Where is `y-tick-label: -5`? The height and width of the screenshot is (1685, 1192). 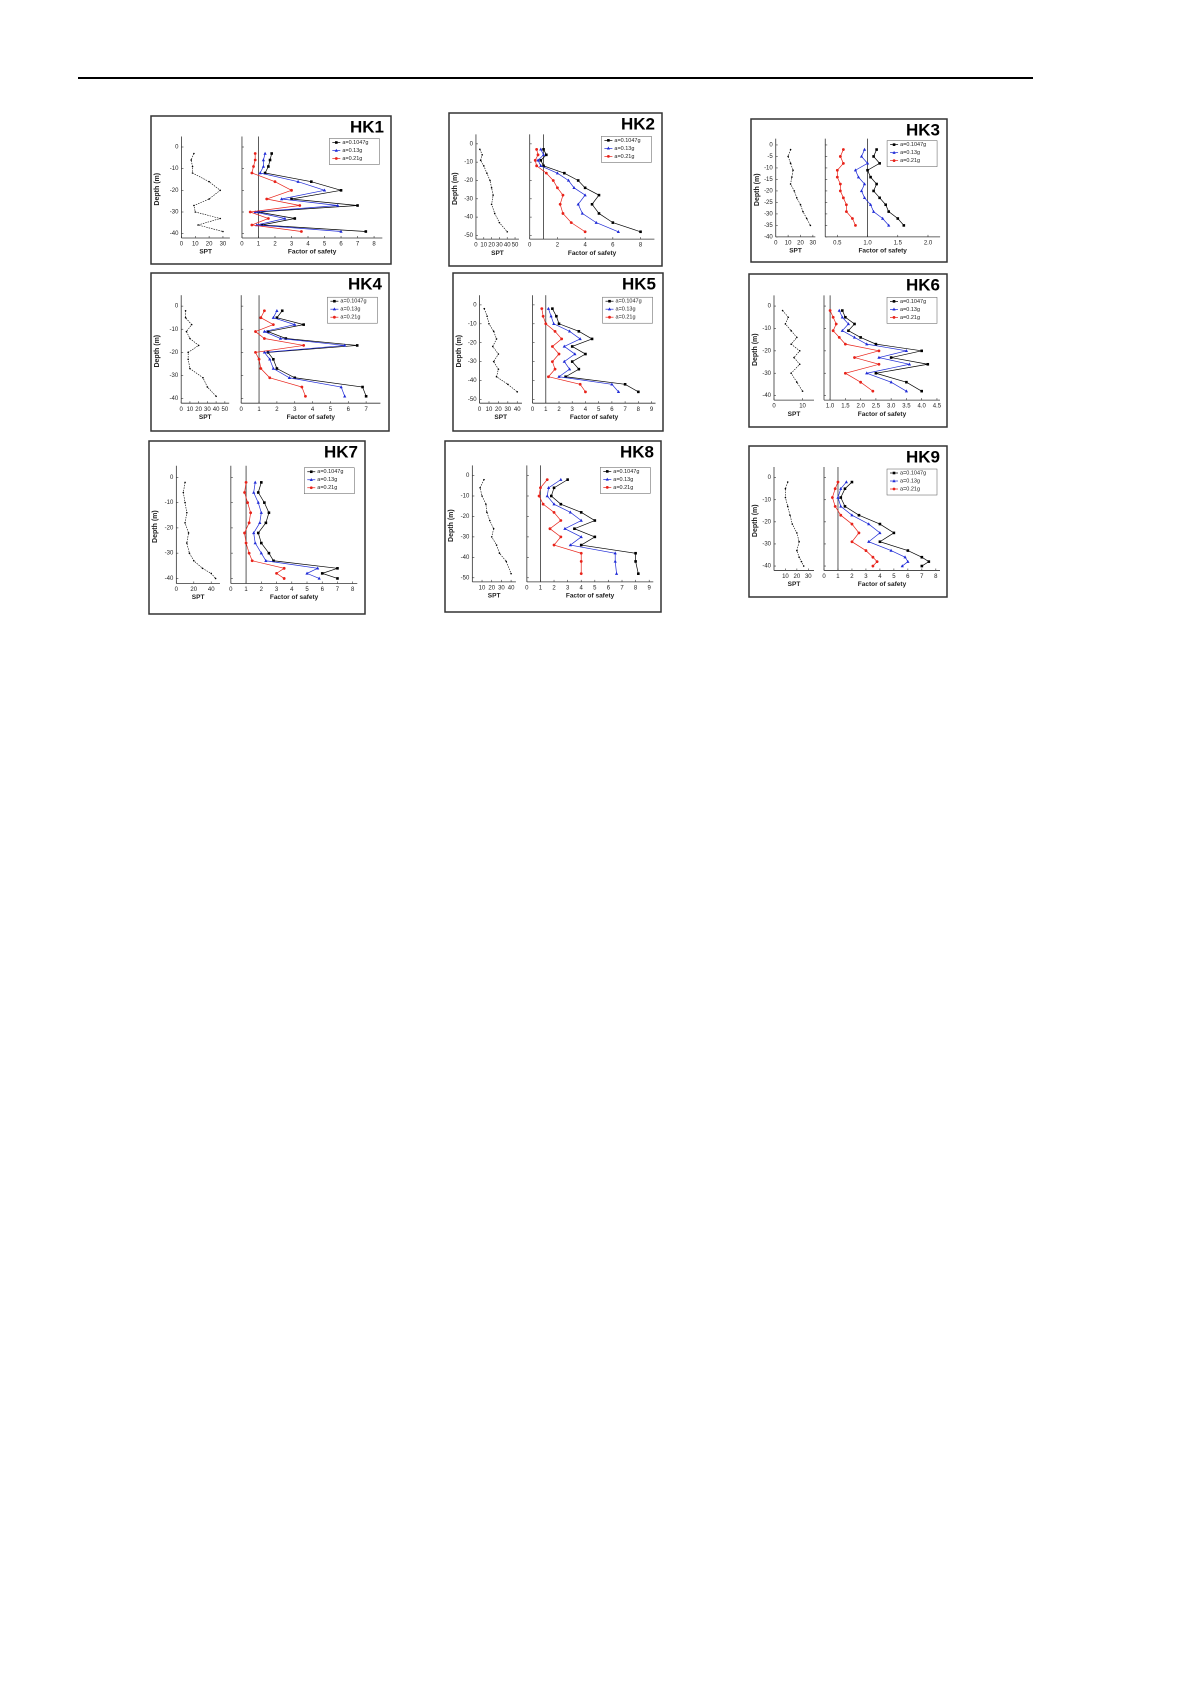 y-tick-label: -5 is located at coordinates (770, 157).